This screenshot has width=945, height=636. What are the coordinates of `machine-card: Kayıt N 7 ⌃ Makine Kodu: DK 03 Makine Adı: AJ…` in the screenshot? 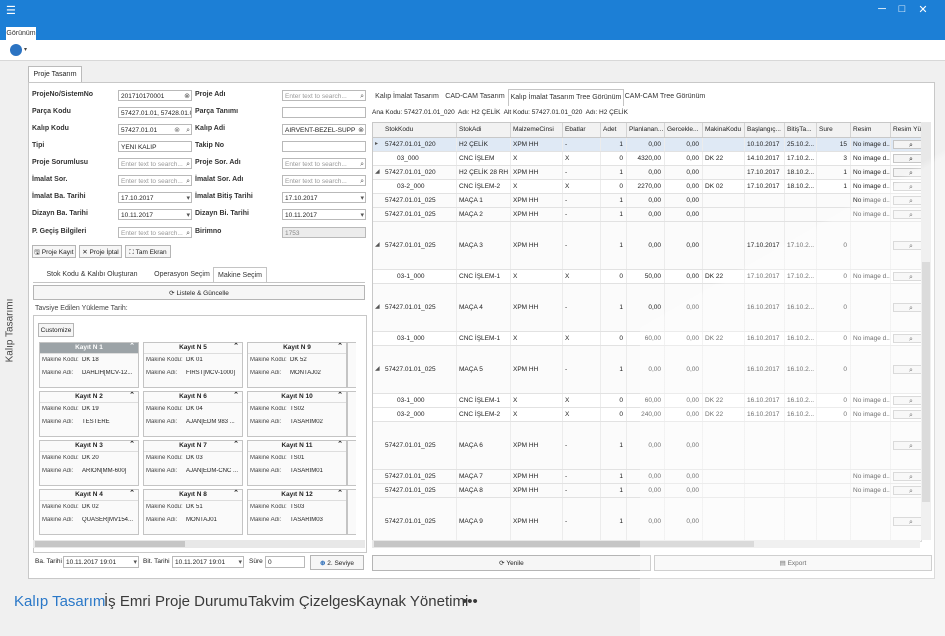 It's located at (193, 463).